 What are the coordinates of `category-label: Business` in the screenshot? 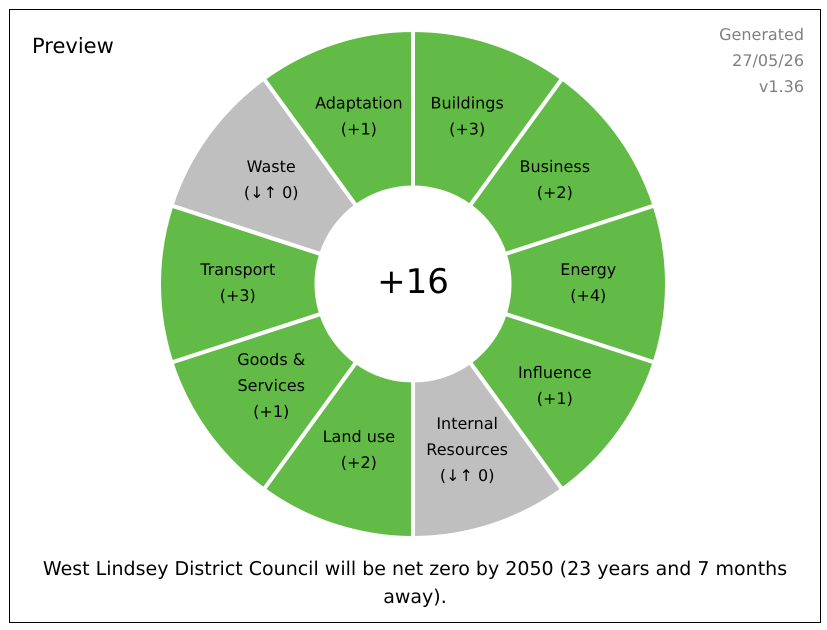 It's located at (555, 166).